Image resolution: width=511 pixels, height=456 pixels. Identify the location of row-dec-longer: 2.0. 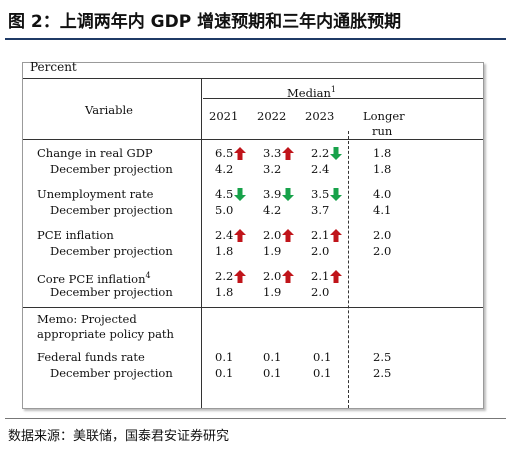
(382, 251).